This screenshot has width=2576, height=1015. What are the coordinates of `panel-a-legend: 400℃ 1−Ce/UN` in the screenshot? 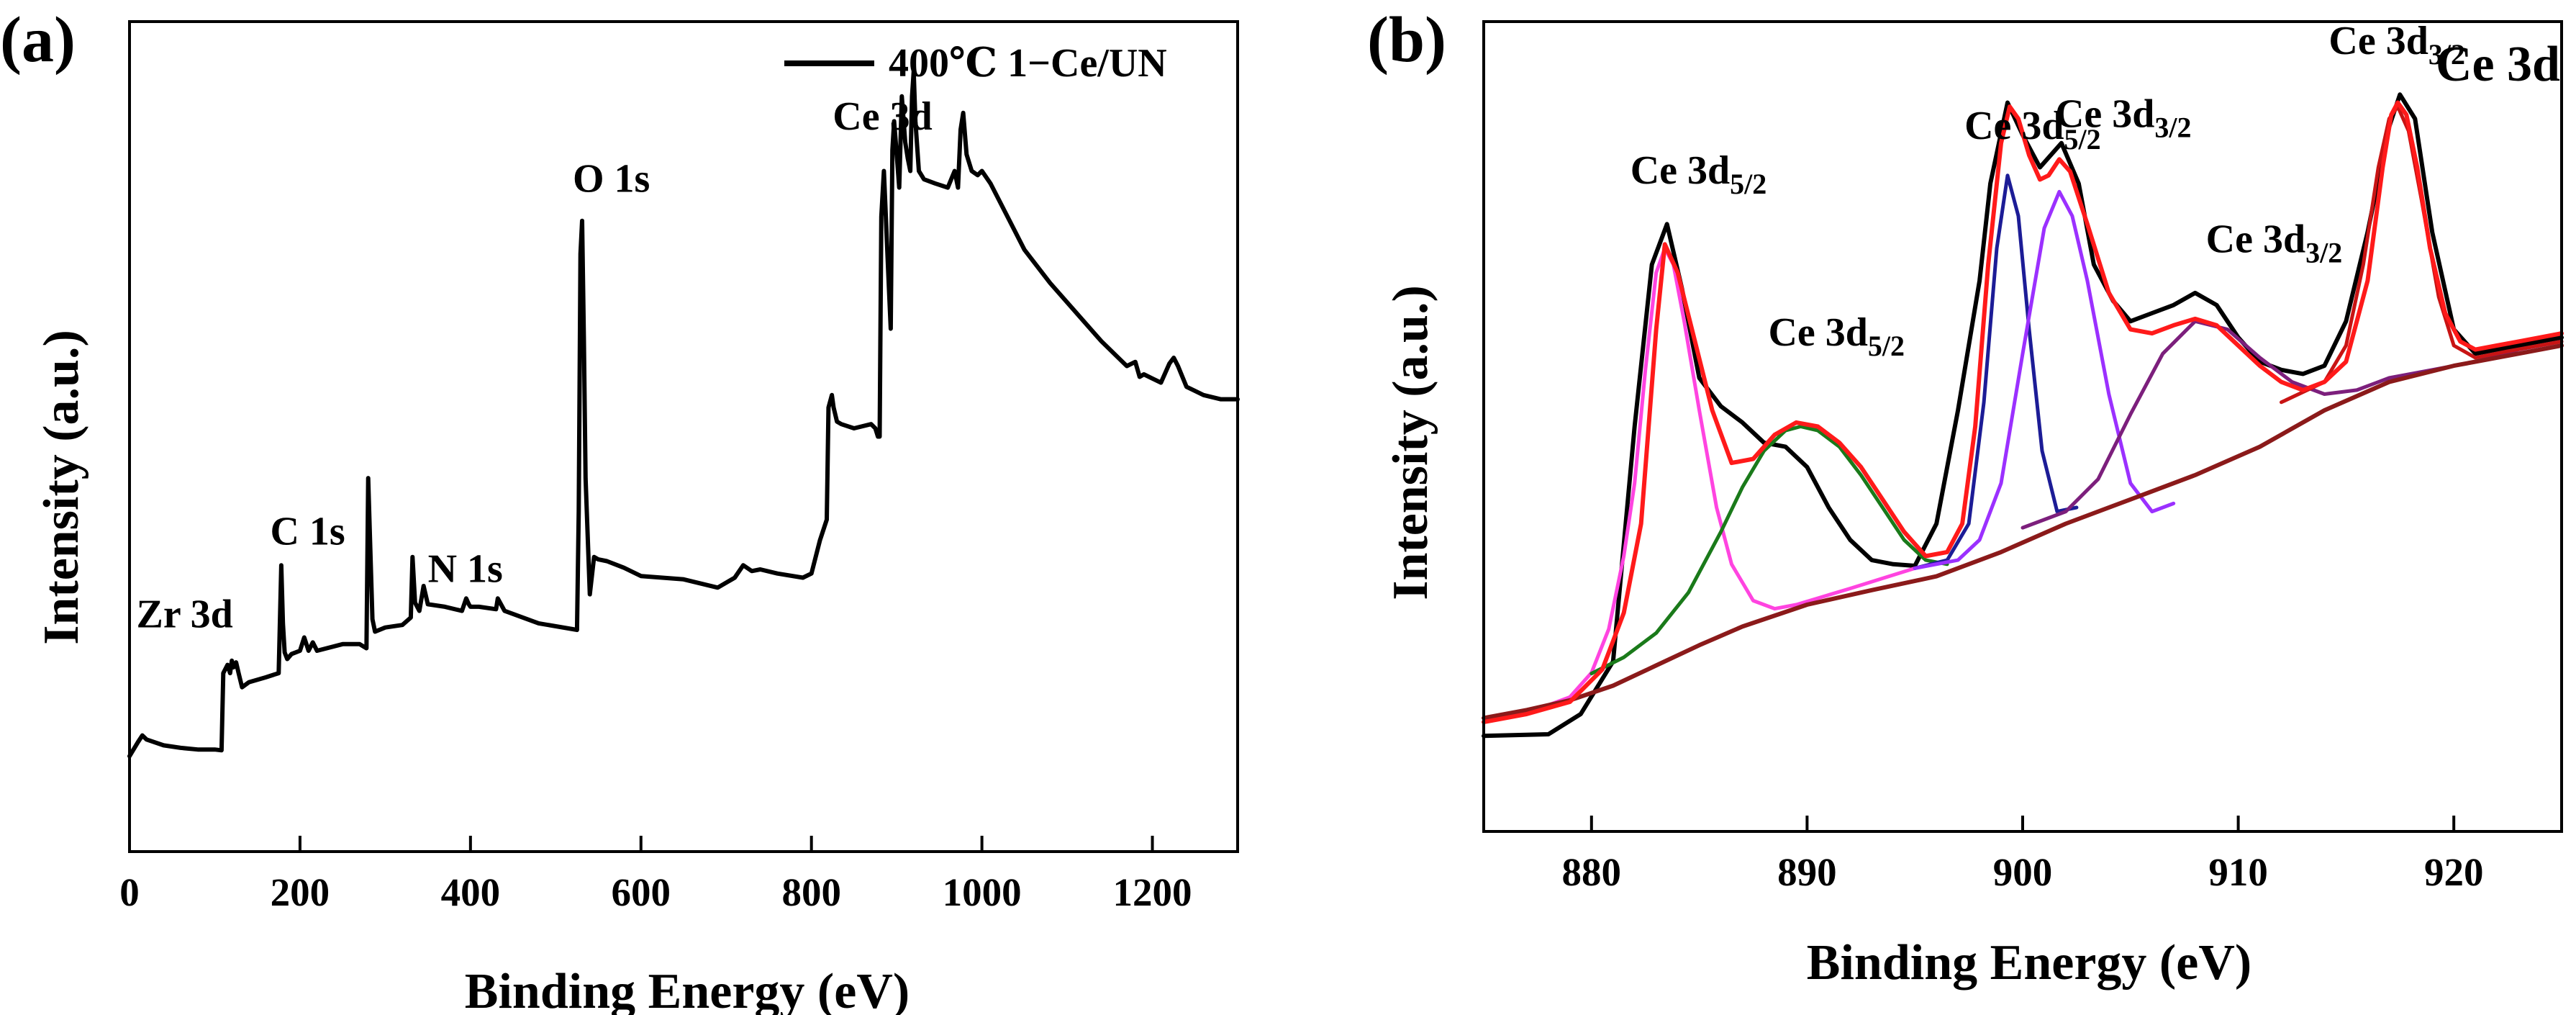 It's located at (976, 64).